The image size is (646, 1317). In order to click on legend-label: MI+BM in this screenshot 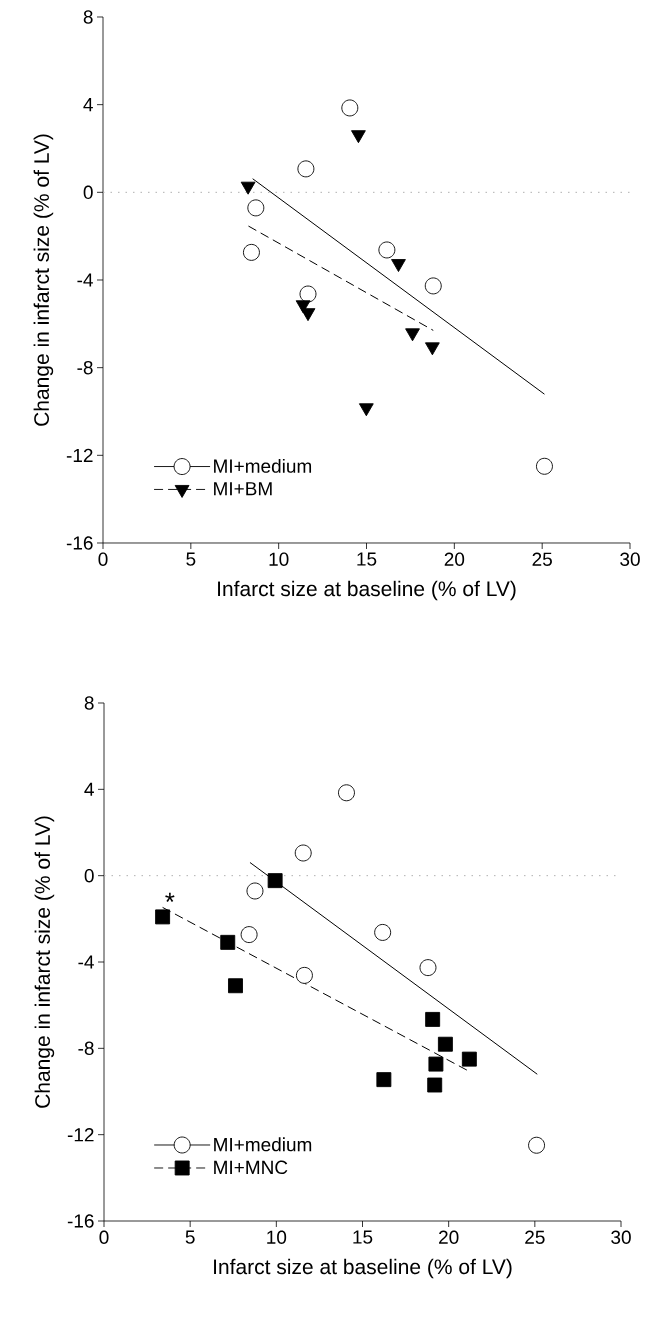, I will do `click(243, 489)`.